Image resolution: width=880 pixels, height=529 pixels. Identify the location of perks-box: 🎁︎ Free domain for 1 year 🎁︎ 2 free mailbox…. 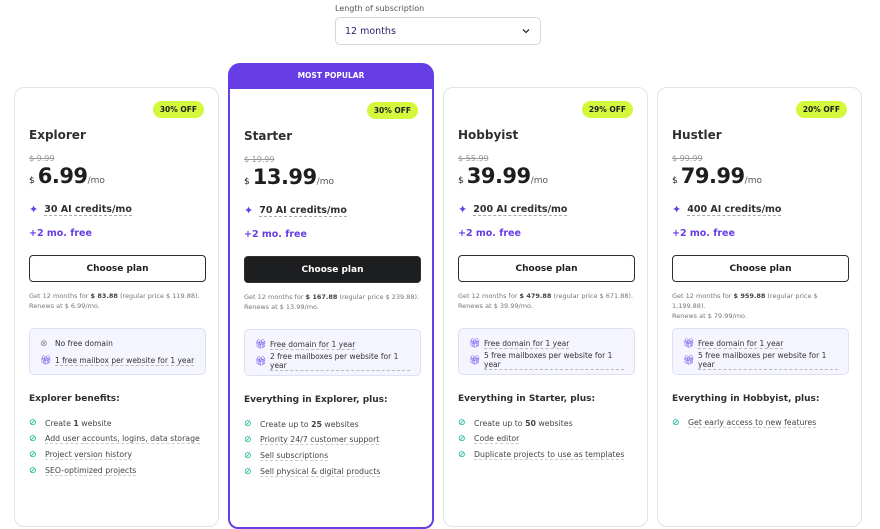
(332, 352).